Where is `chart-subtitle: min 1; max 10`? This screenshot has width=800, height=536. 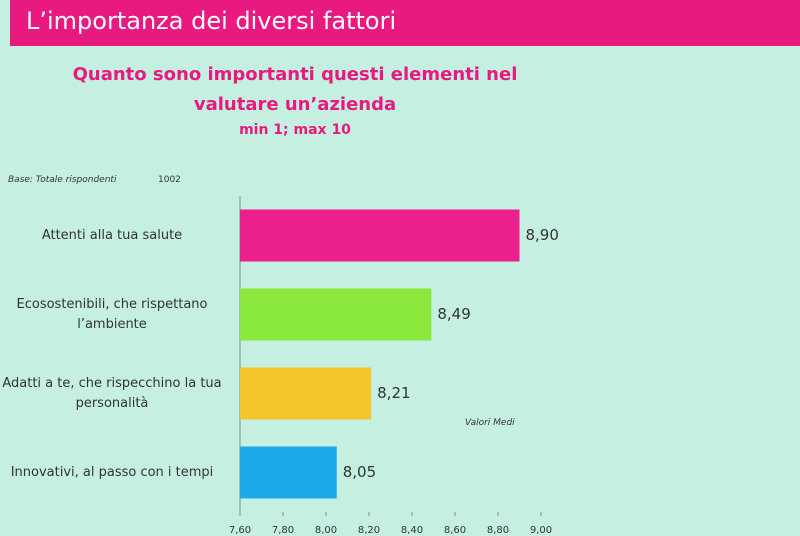 chart-subtitle: min 1; max 10 is located at coordinates (295, 130).